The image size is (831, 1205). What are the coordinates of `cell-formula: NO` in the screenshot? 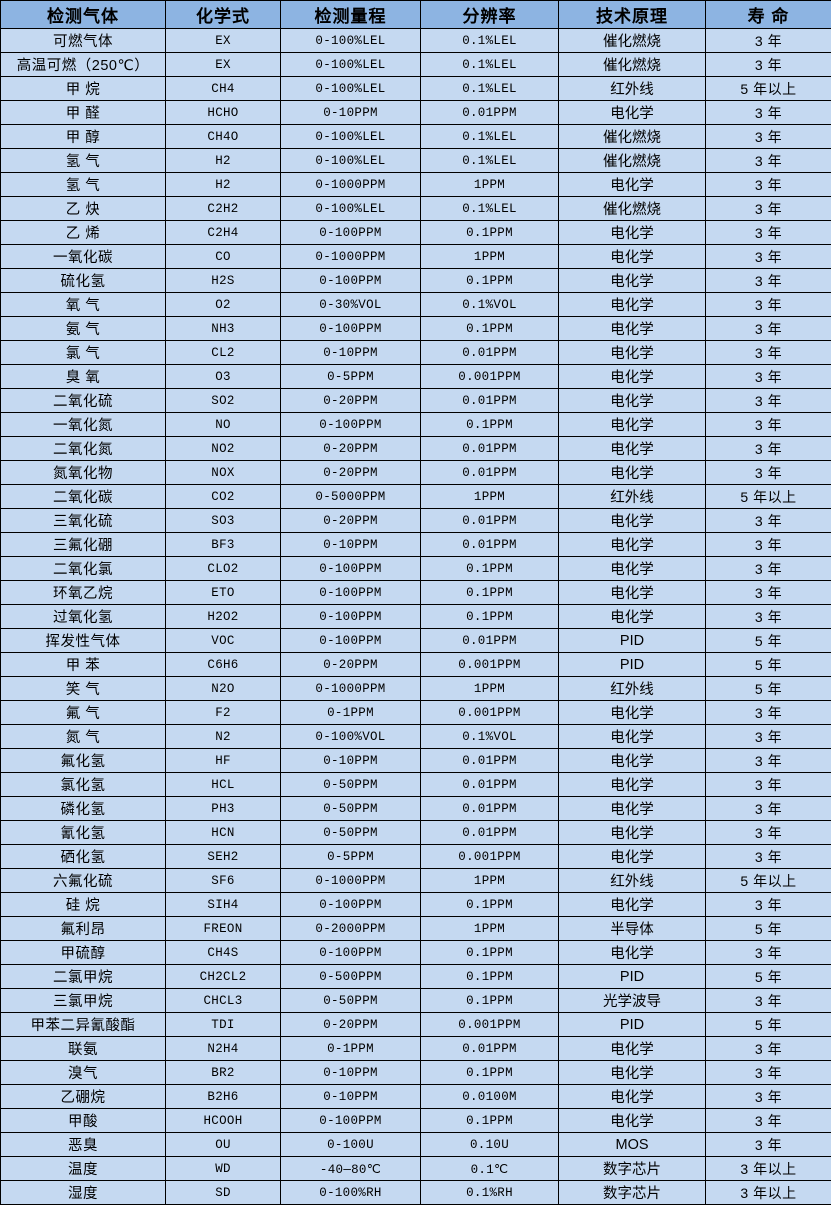 It's located at (223, 425).